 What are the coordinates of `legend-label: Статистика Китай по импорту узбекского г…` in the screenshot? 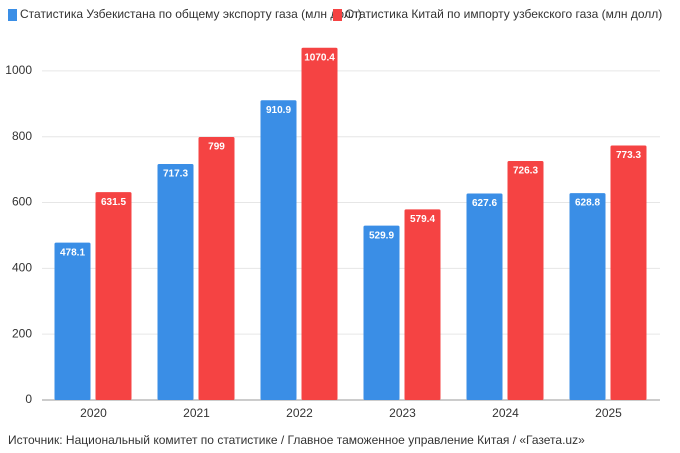 It's located at (503, 14).